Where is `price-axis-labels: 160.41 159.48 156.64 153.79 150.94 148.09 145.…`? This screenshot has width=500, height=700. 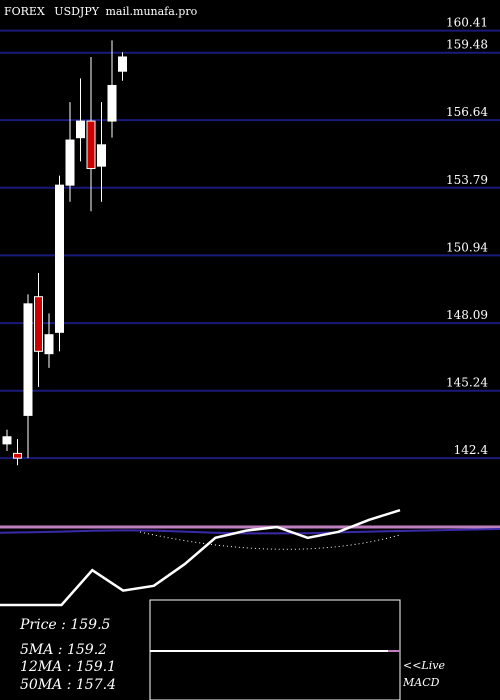 price-axis-labels: 160.41 159.48 156.64 153.79 150.94 148.09 145.… is located at coordinates (467, 237).